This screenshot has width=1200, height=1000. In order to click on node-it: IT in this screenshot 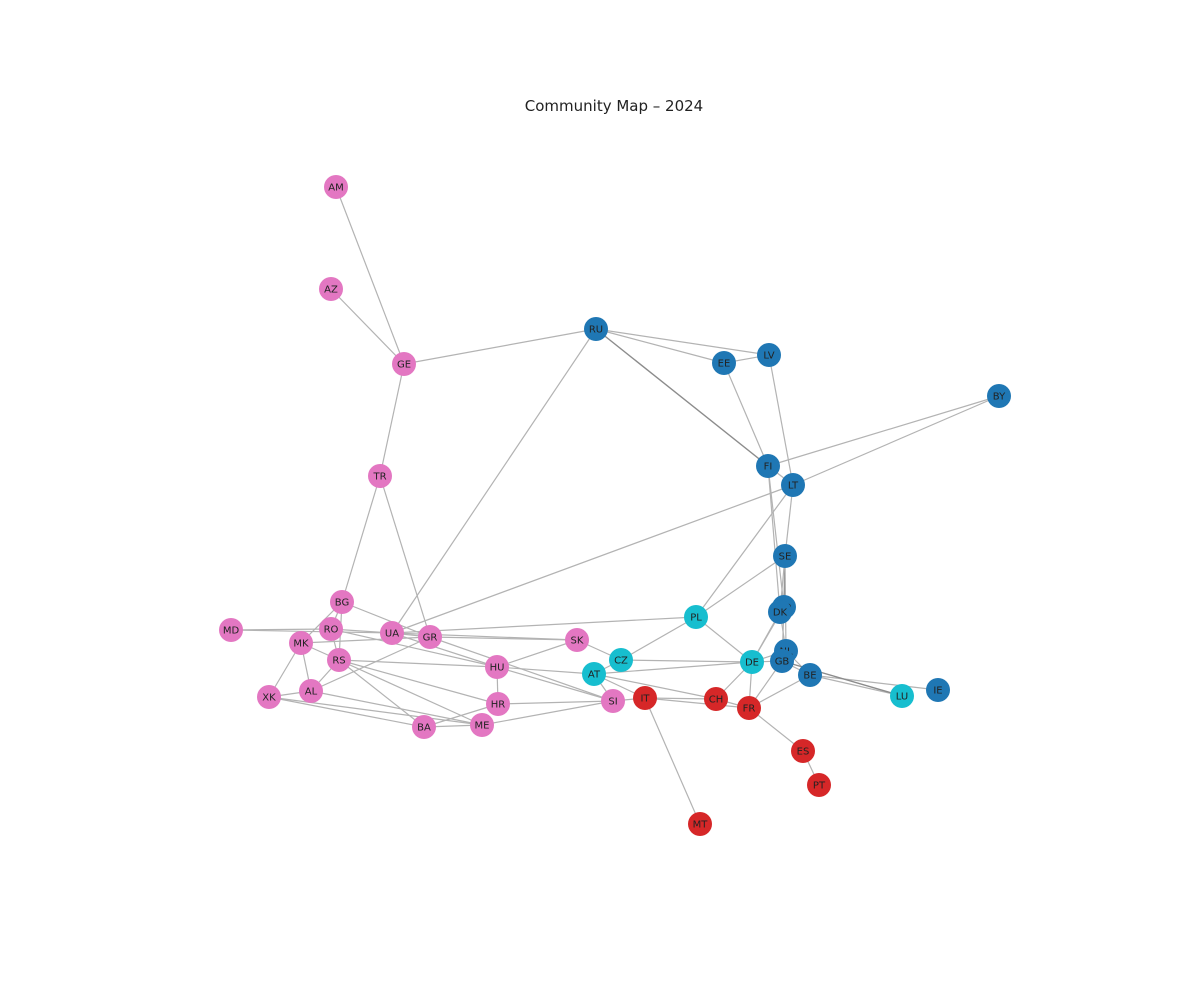, I will do `click(645, 698)`.